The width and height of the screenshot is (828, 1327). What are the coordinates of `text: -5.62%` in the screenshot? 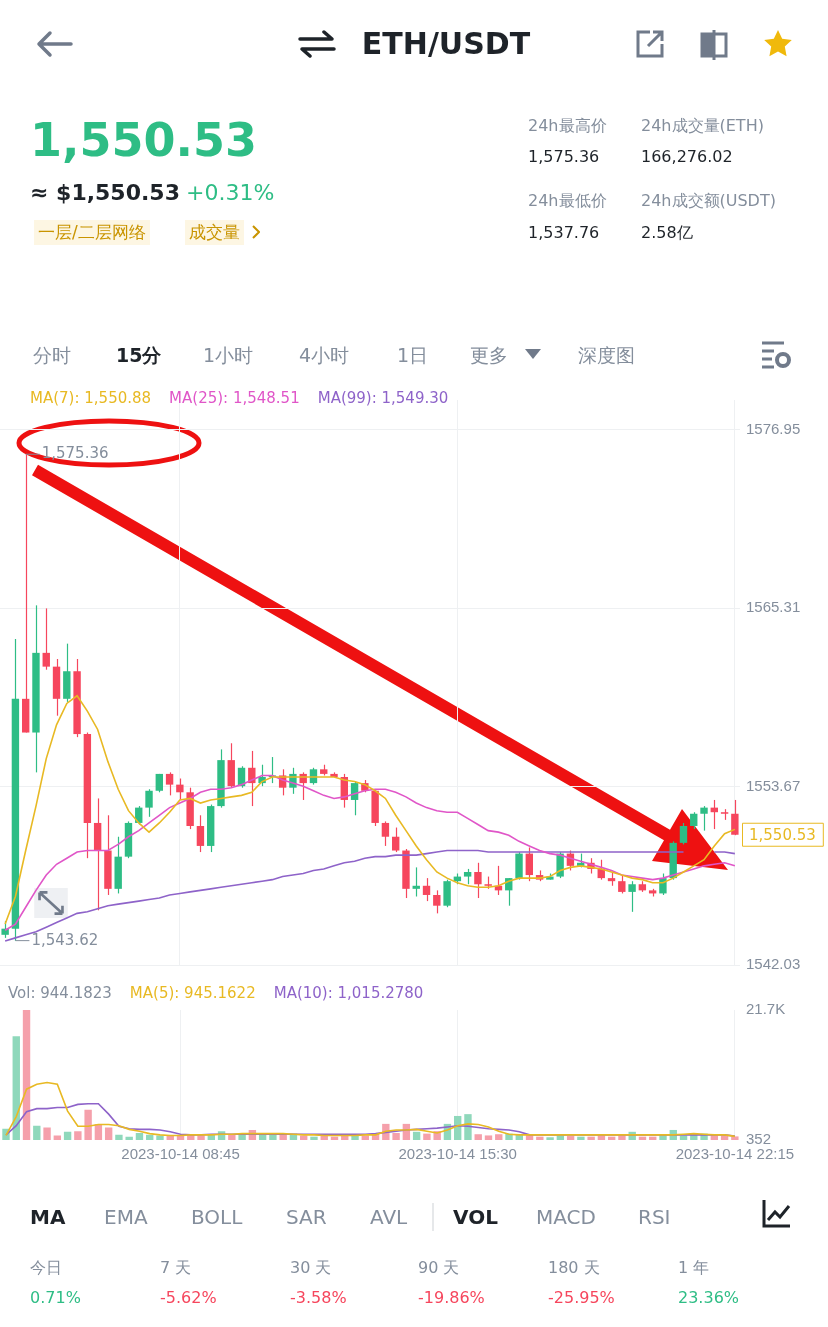 It's located at (188, 1298).